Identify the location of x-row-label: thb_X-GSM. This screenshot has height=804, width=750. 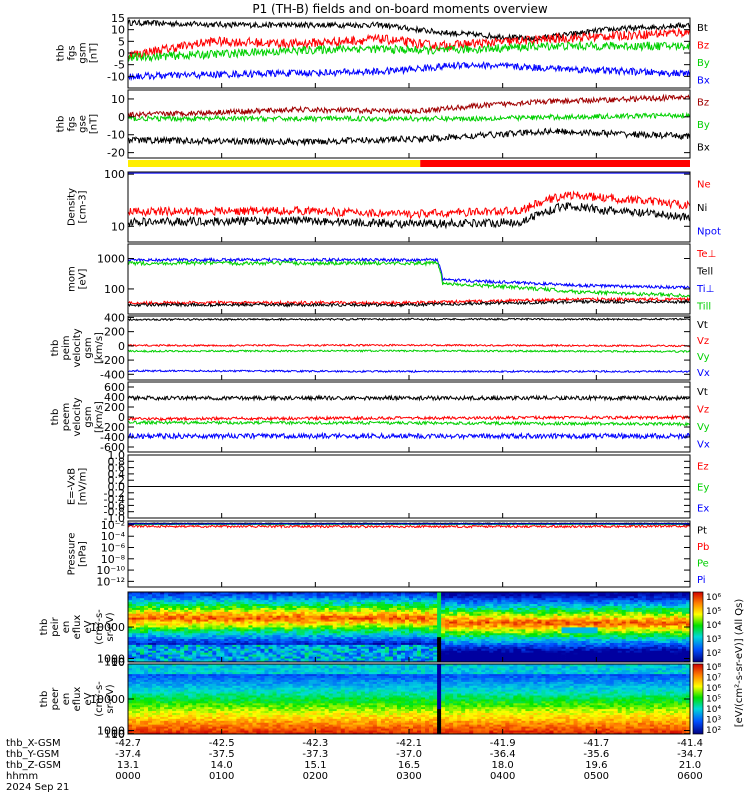
(33, 743).